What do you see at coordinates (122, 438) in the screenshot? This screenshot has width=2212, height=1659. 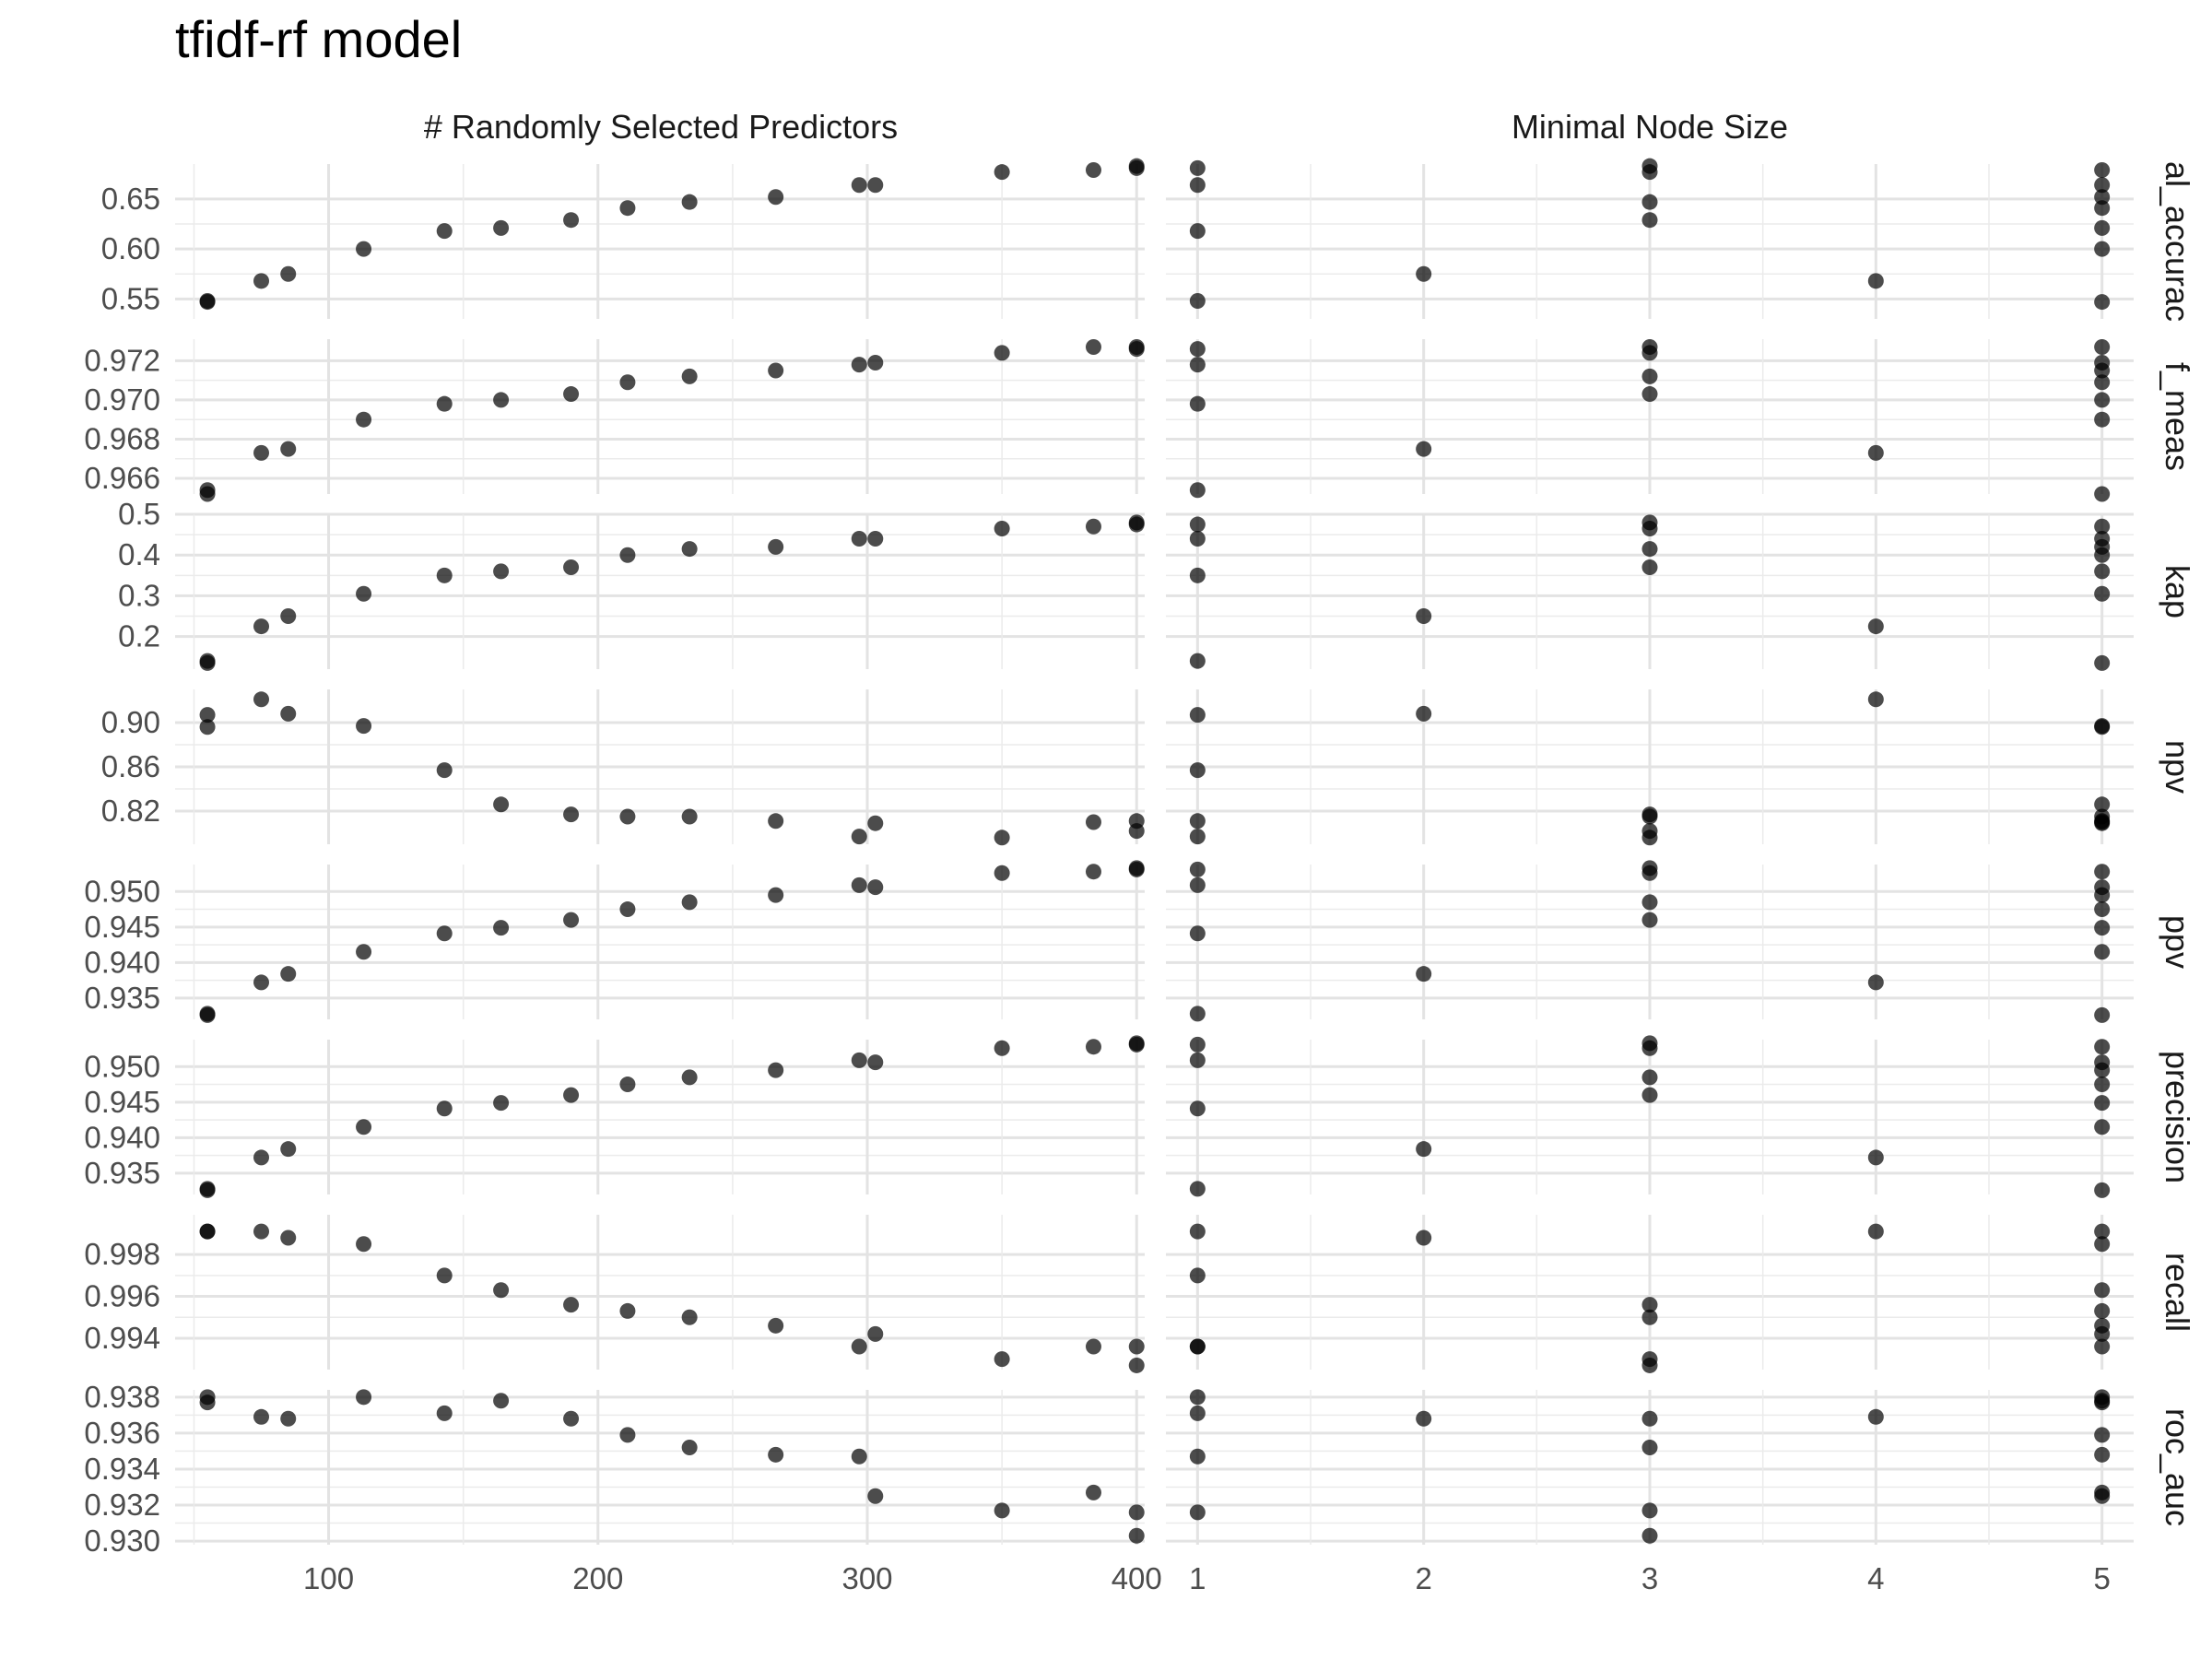 I see `y-tick-label: 0.968` at bounding box center [122, 438].